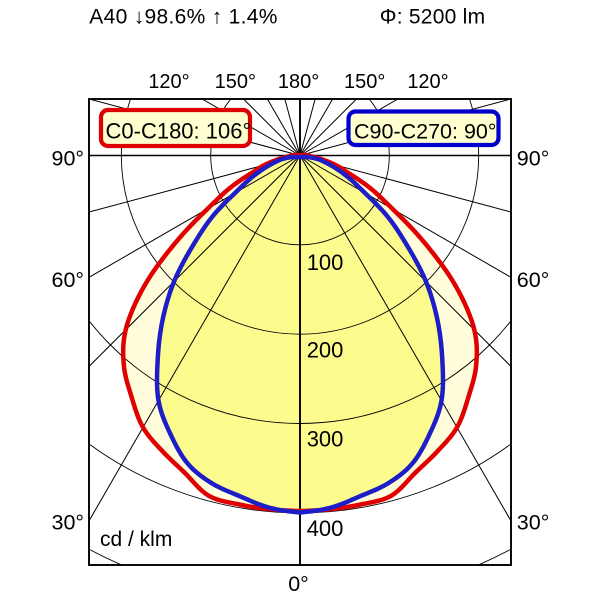 Image resolution: width=600 pixels, height=605 pixels. Describe the element at coordinates (183, 17) in the screenshot. I see `svg-text: A40 ↓98.6% ↑ 1.4%` at that location.